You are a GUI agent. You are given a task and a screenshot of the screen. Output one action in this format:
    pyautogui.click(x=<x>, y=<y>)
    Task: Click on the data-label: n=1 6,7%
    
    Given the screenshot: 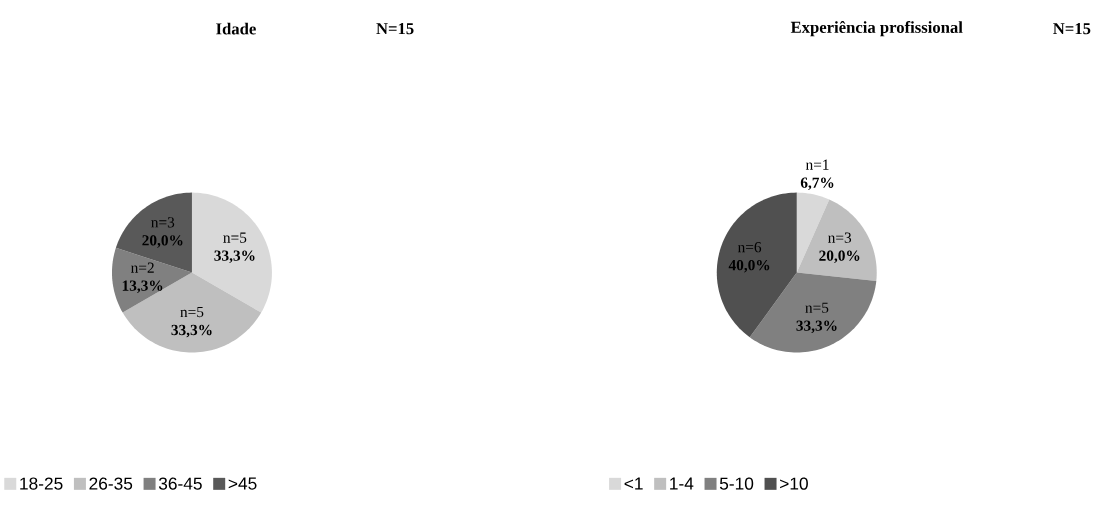 What is the action you would take?
    pyautogui.click(x=817, y=175)
    